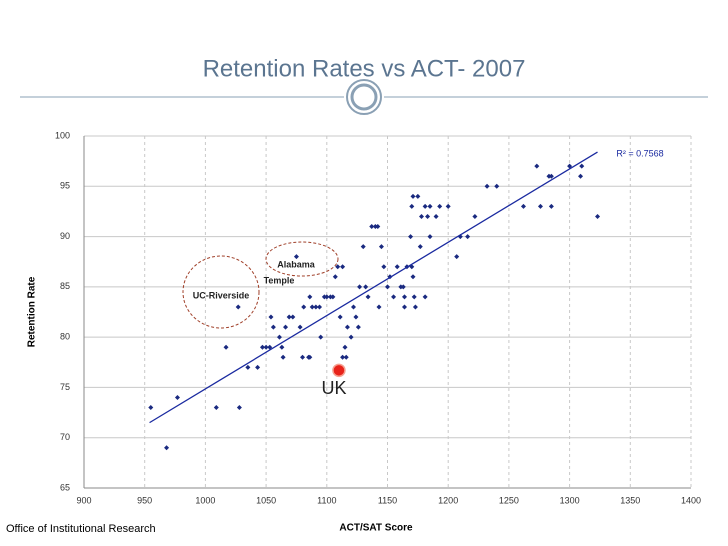 This screenshot has width=728, height=546. Describe the element at coordinates (65, 437) in the screenshot. I see `y-tick-label: 70` at that location.